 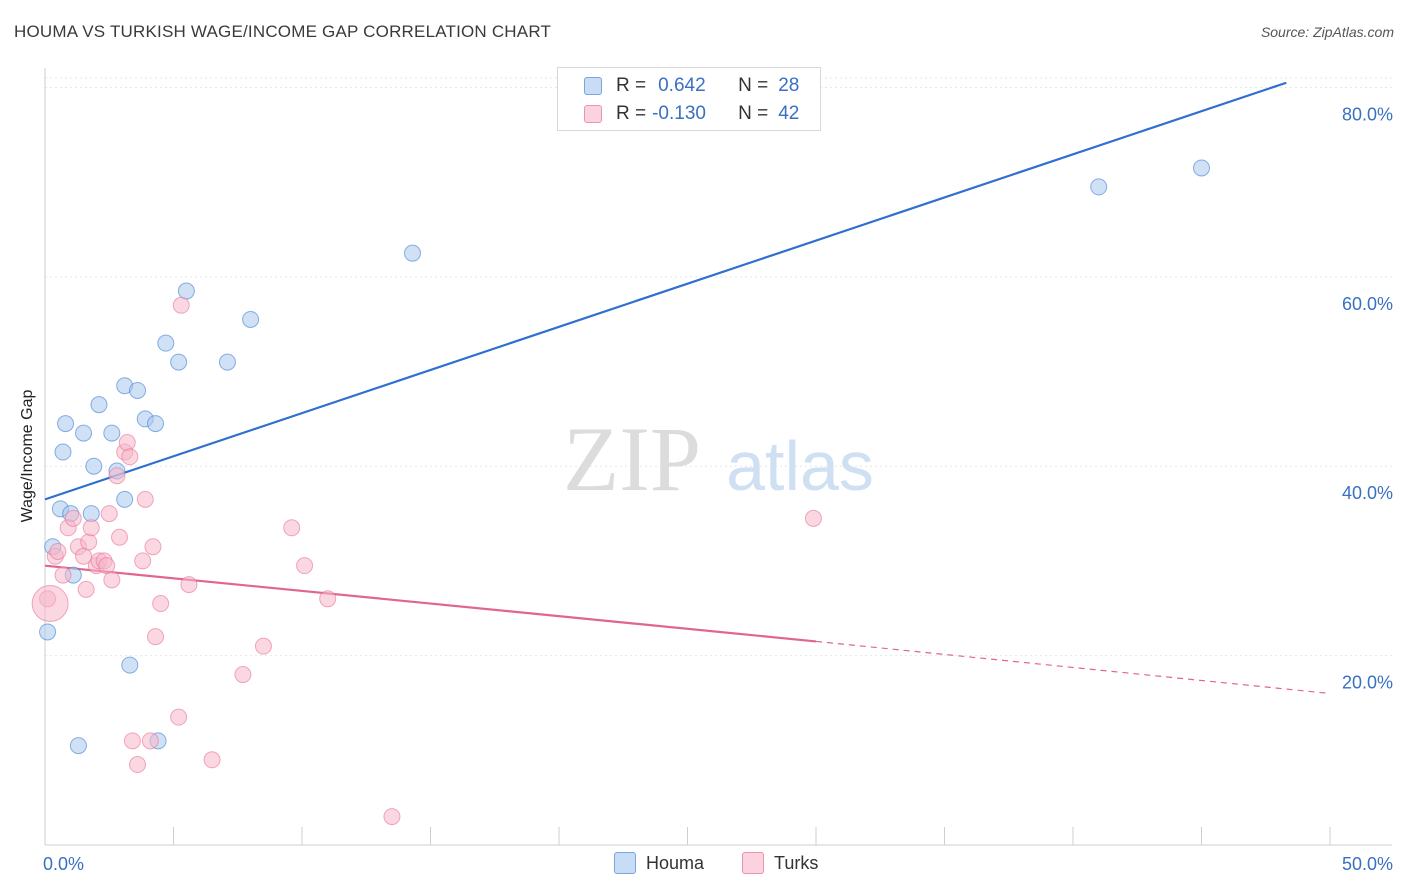 I want to click on correlation-legend: R = 0.642 N = 28 R = -0.130 N = 42, so click(x=689, y=99).